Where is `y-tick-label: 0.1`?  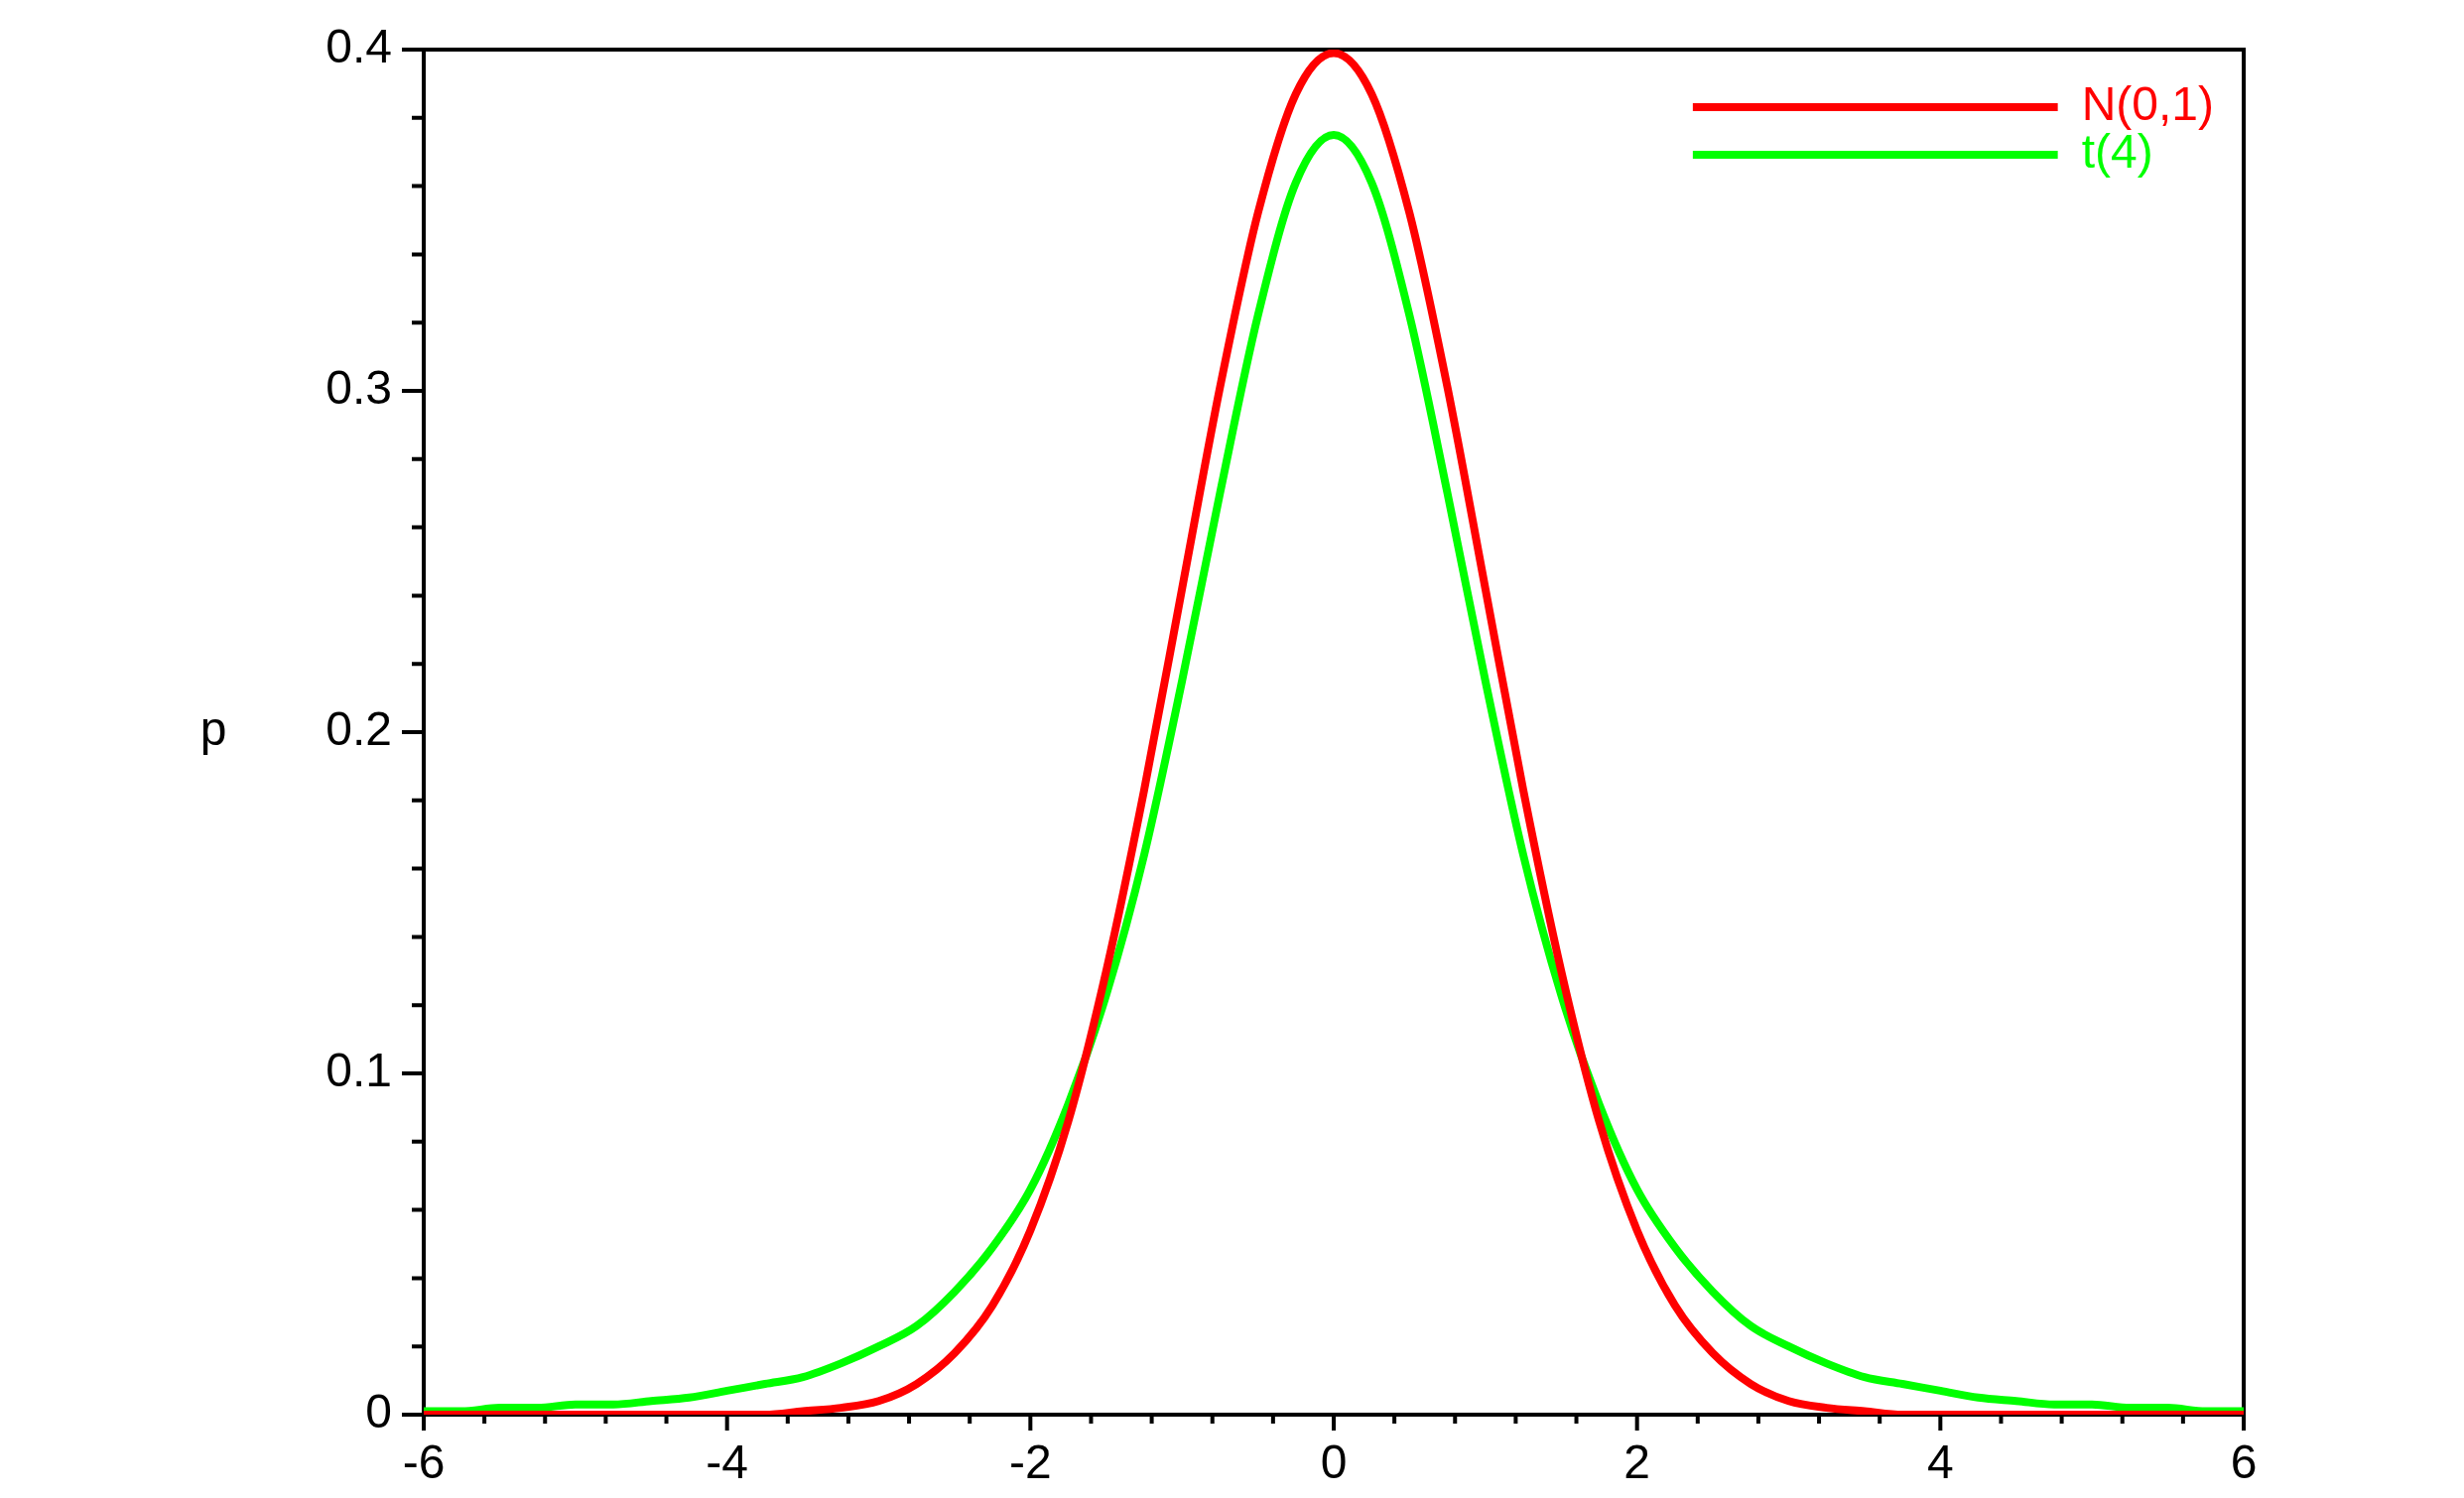 y-tick-label: 0.1 is located at coordinates (358, 1070).